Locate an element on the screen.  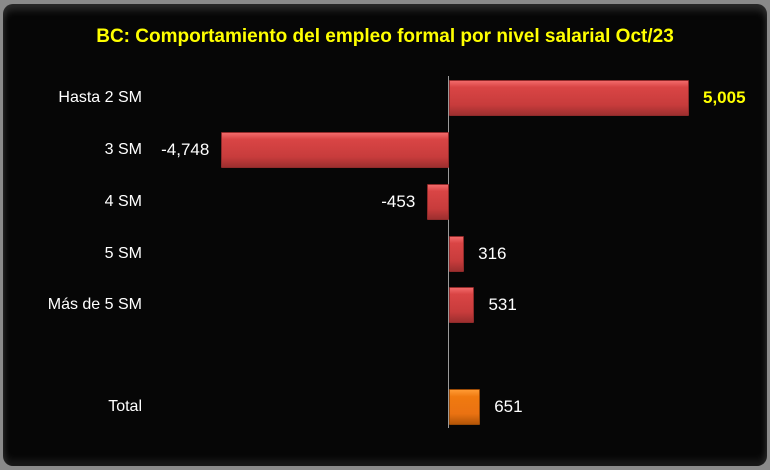
value-label: 316 is located at coordinates (492, 253).